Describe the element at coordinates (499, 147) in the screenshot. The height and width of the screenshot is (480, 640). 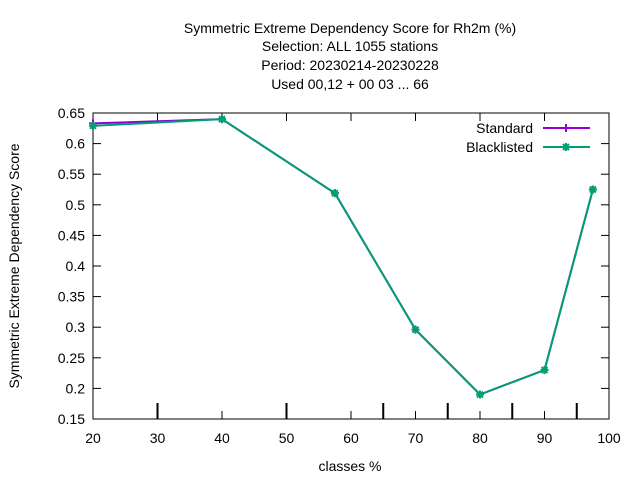
I see `legend-label-blacklisted: Blacklisted` at that location.